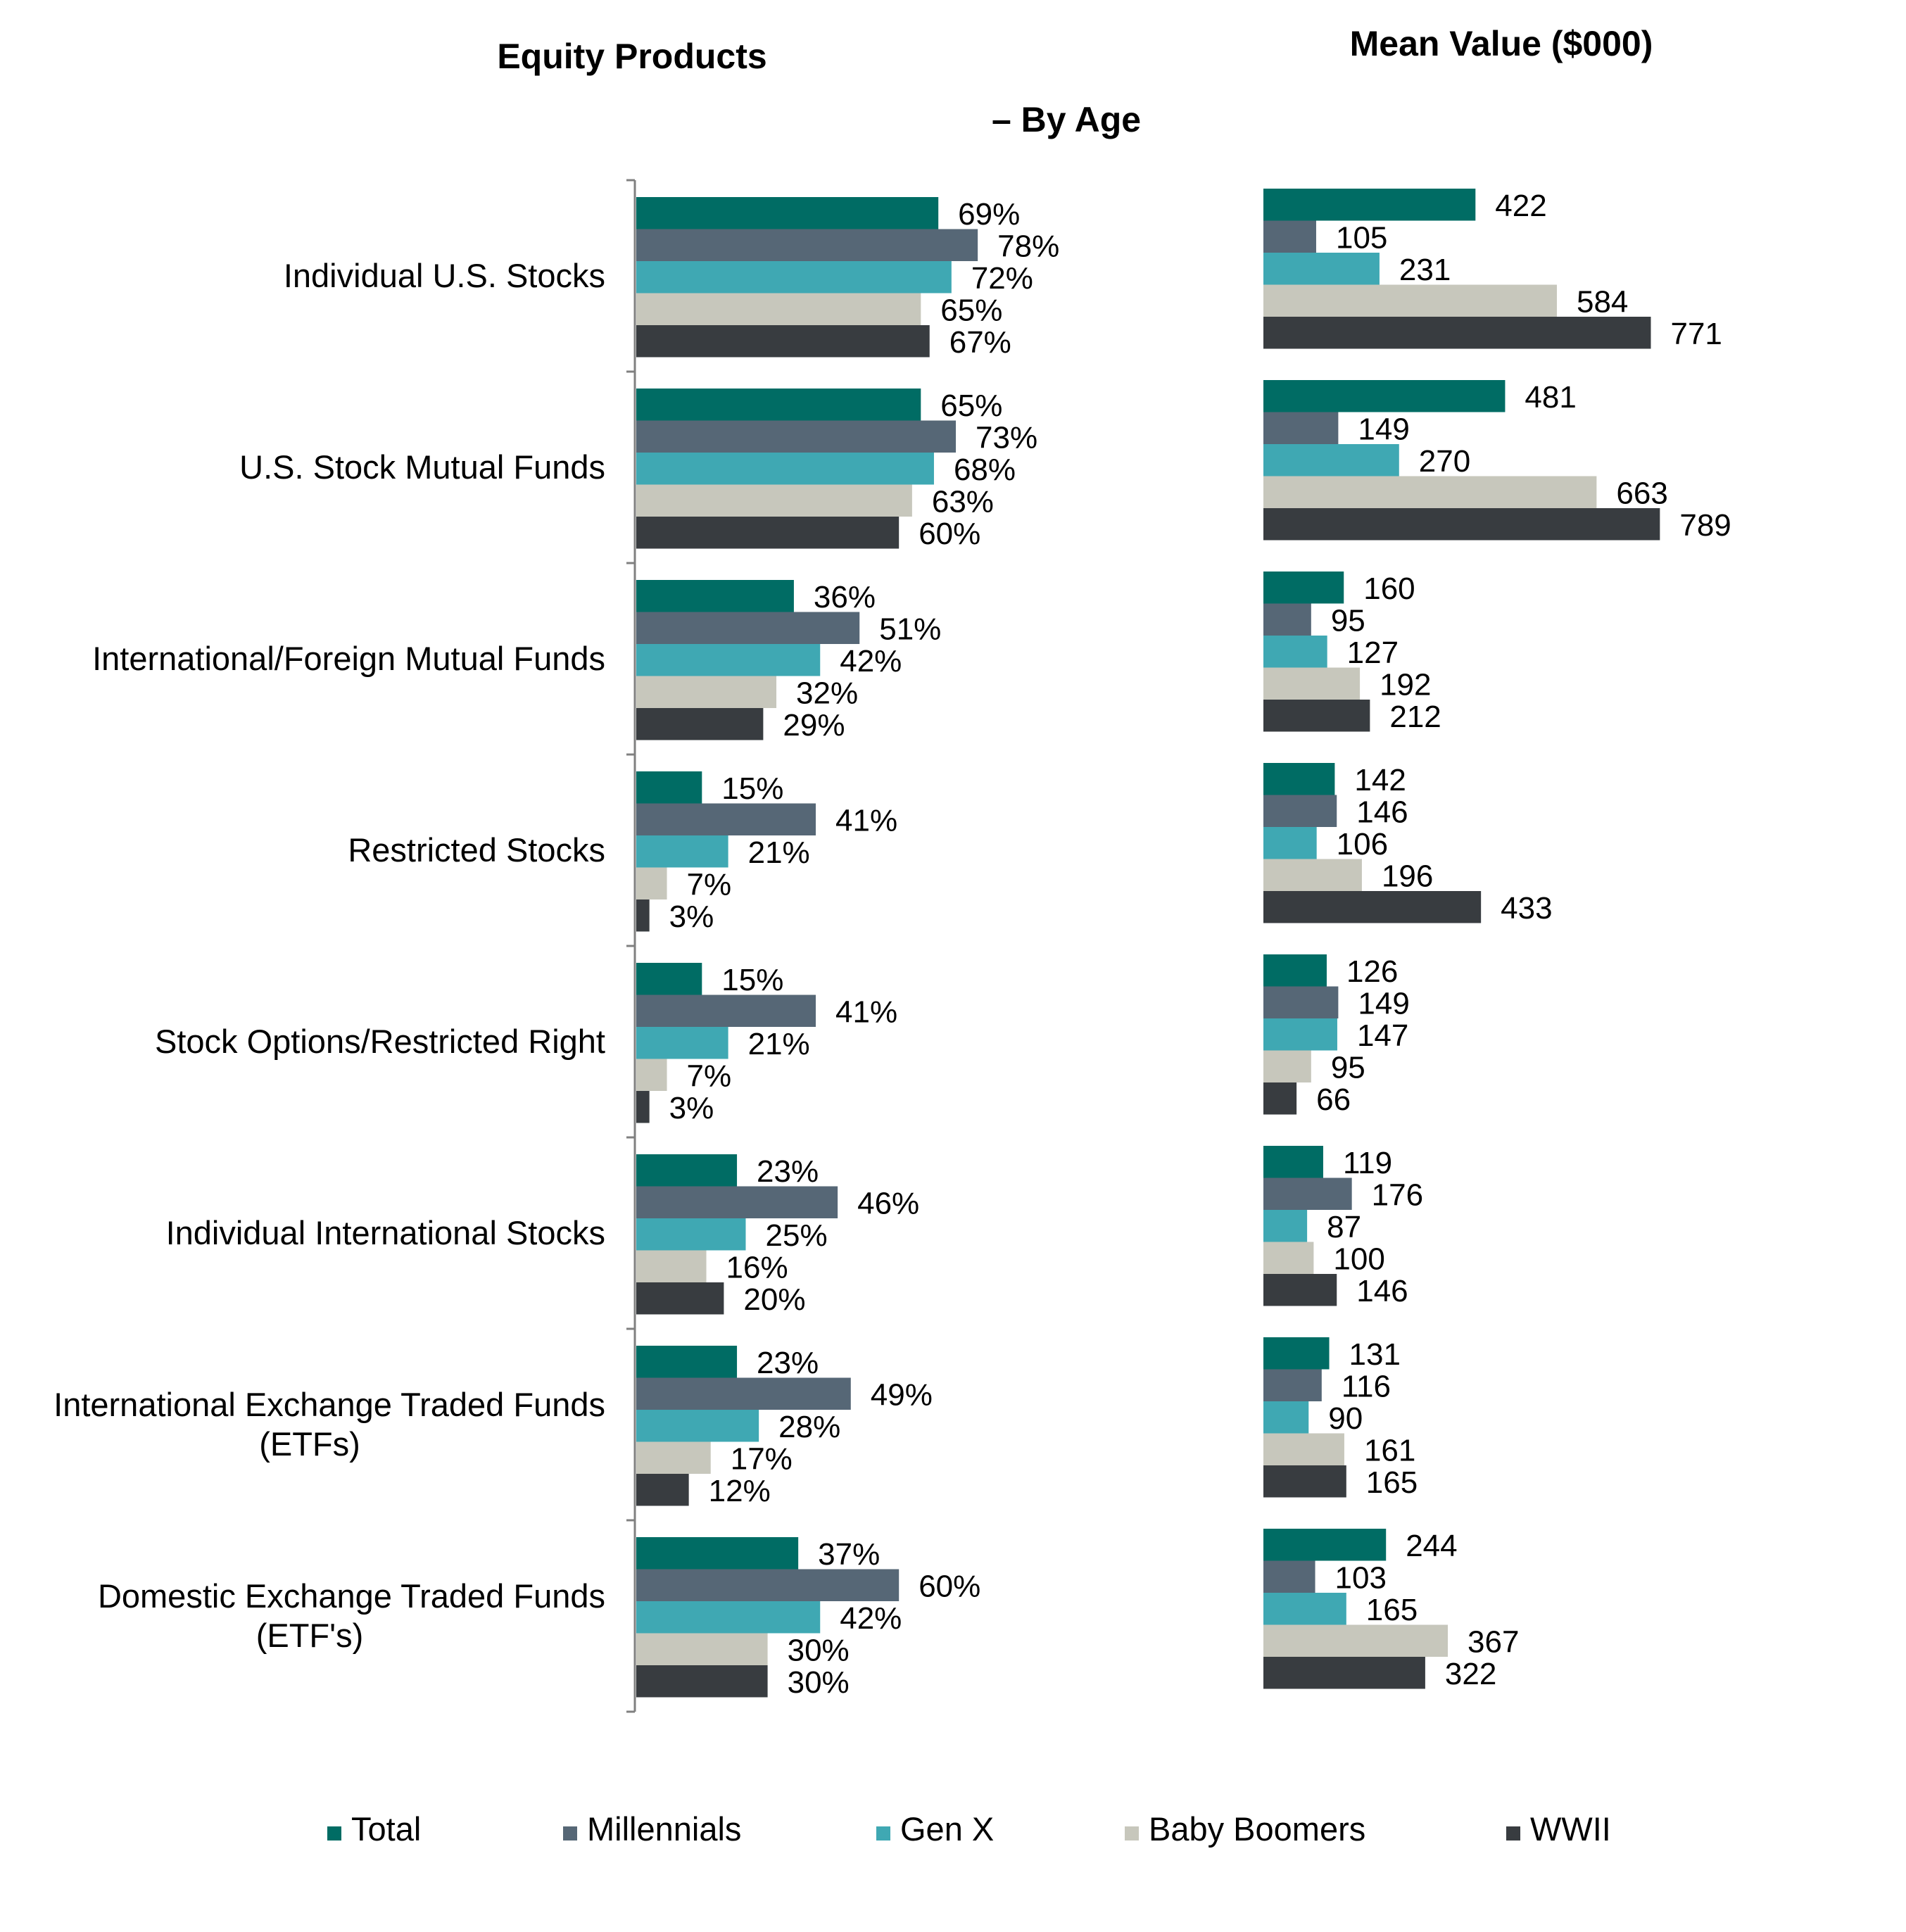  What do you see at coordinates (785, 469) in the screenshot?
I see `bar-pct-g1-s2` at bounding box center [785, 469].